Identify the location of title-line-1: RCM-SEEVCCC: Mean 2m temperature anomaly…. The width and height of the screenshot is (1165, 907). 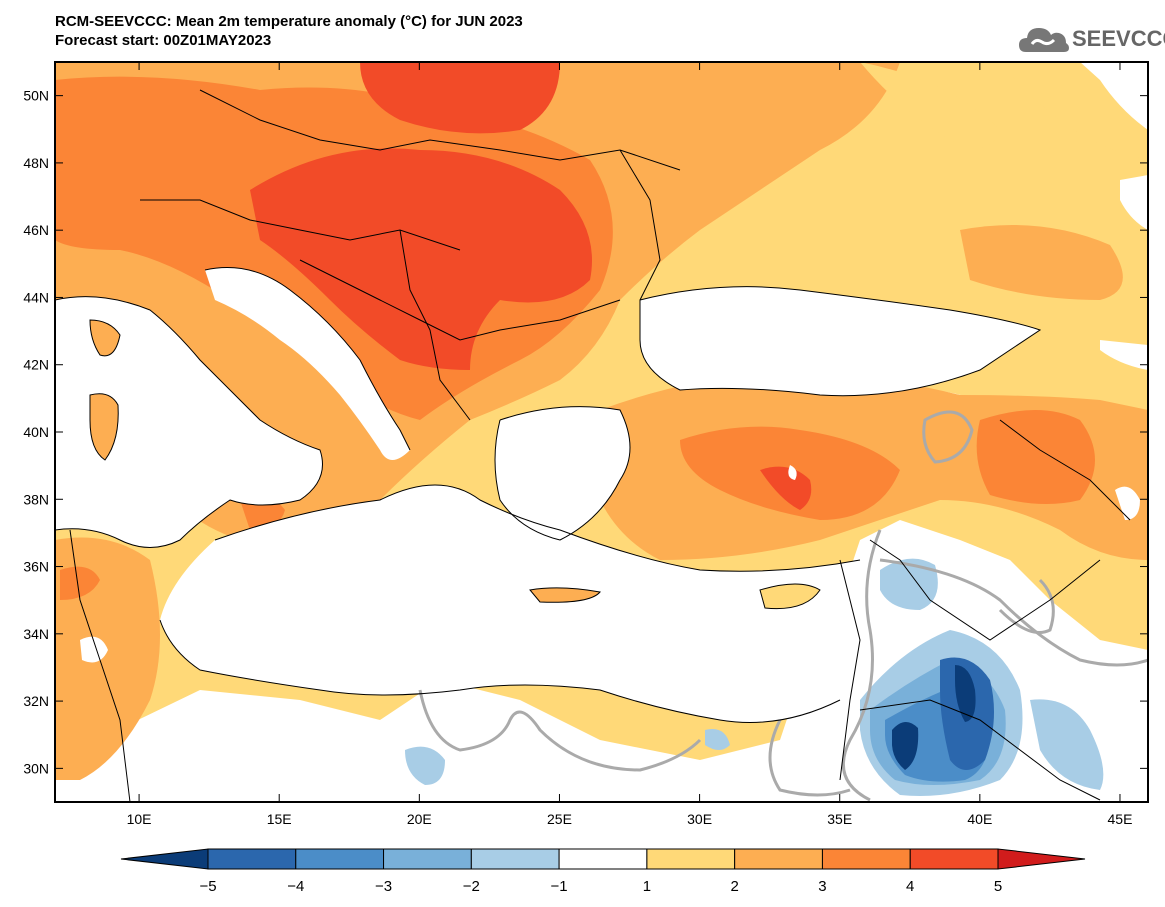
(289, 21).